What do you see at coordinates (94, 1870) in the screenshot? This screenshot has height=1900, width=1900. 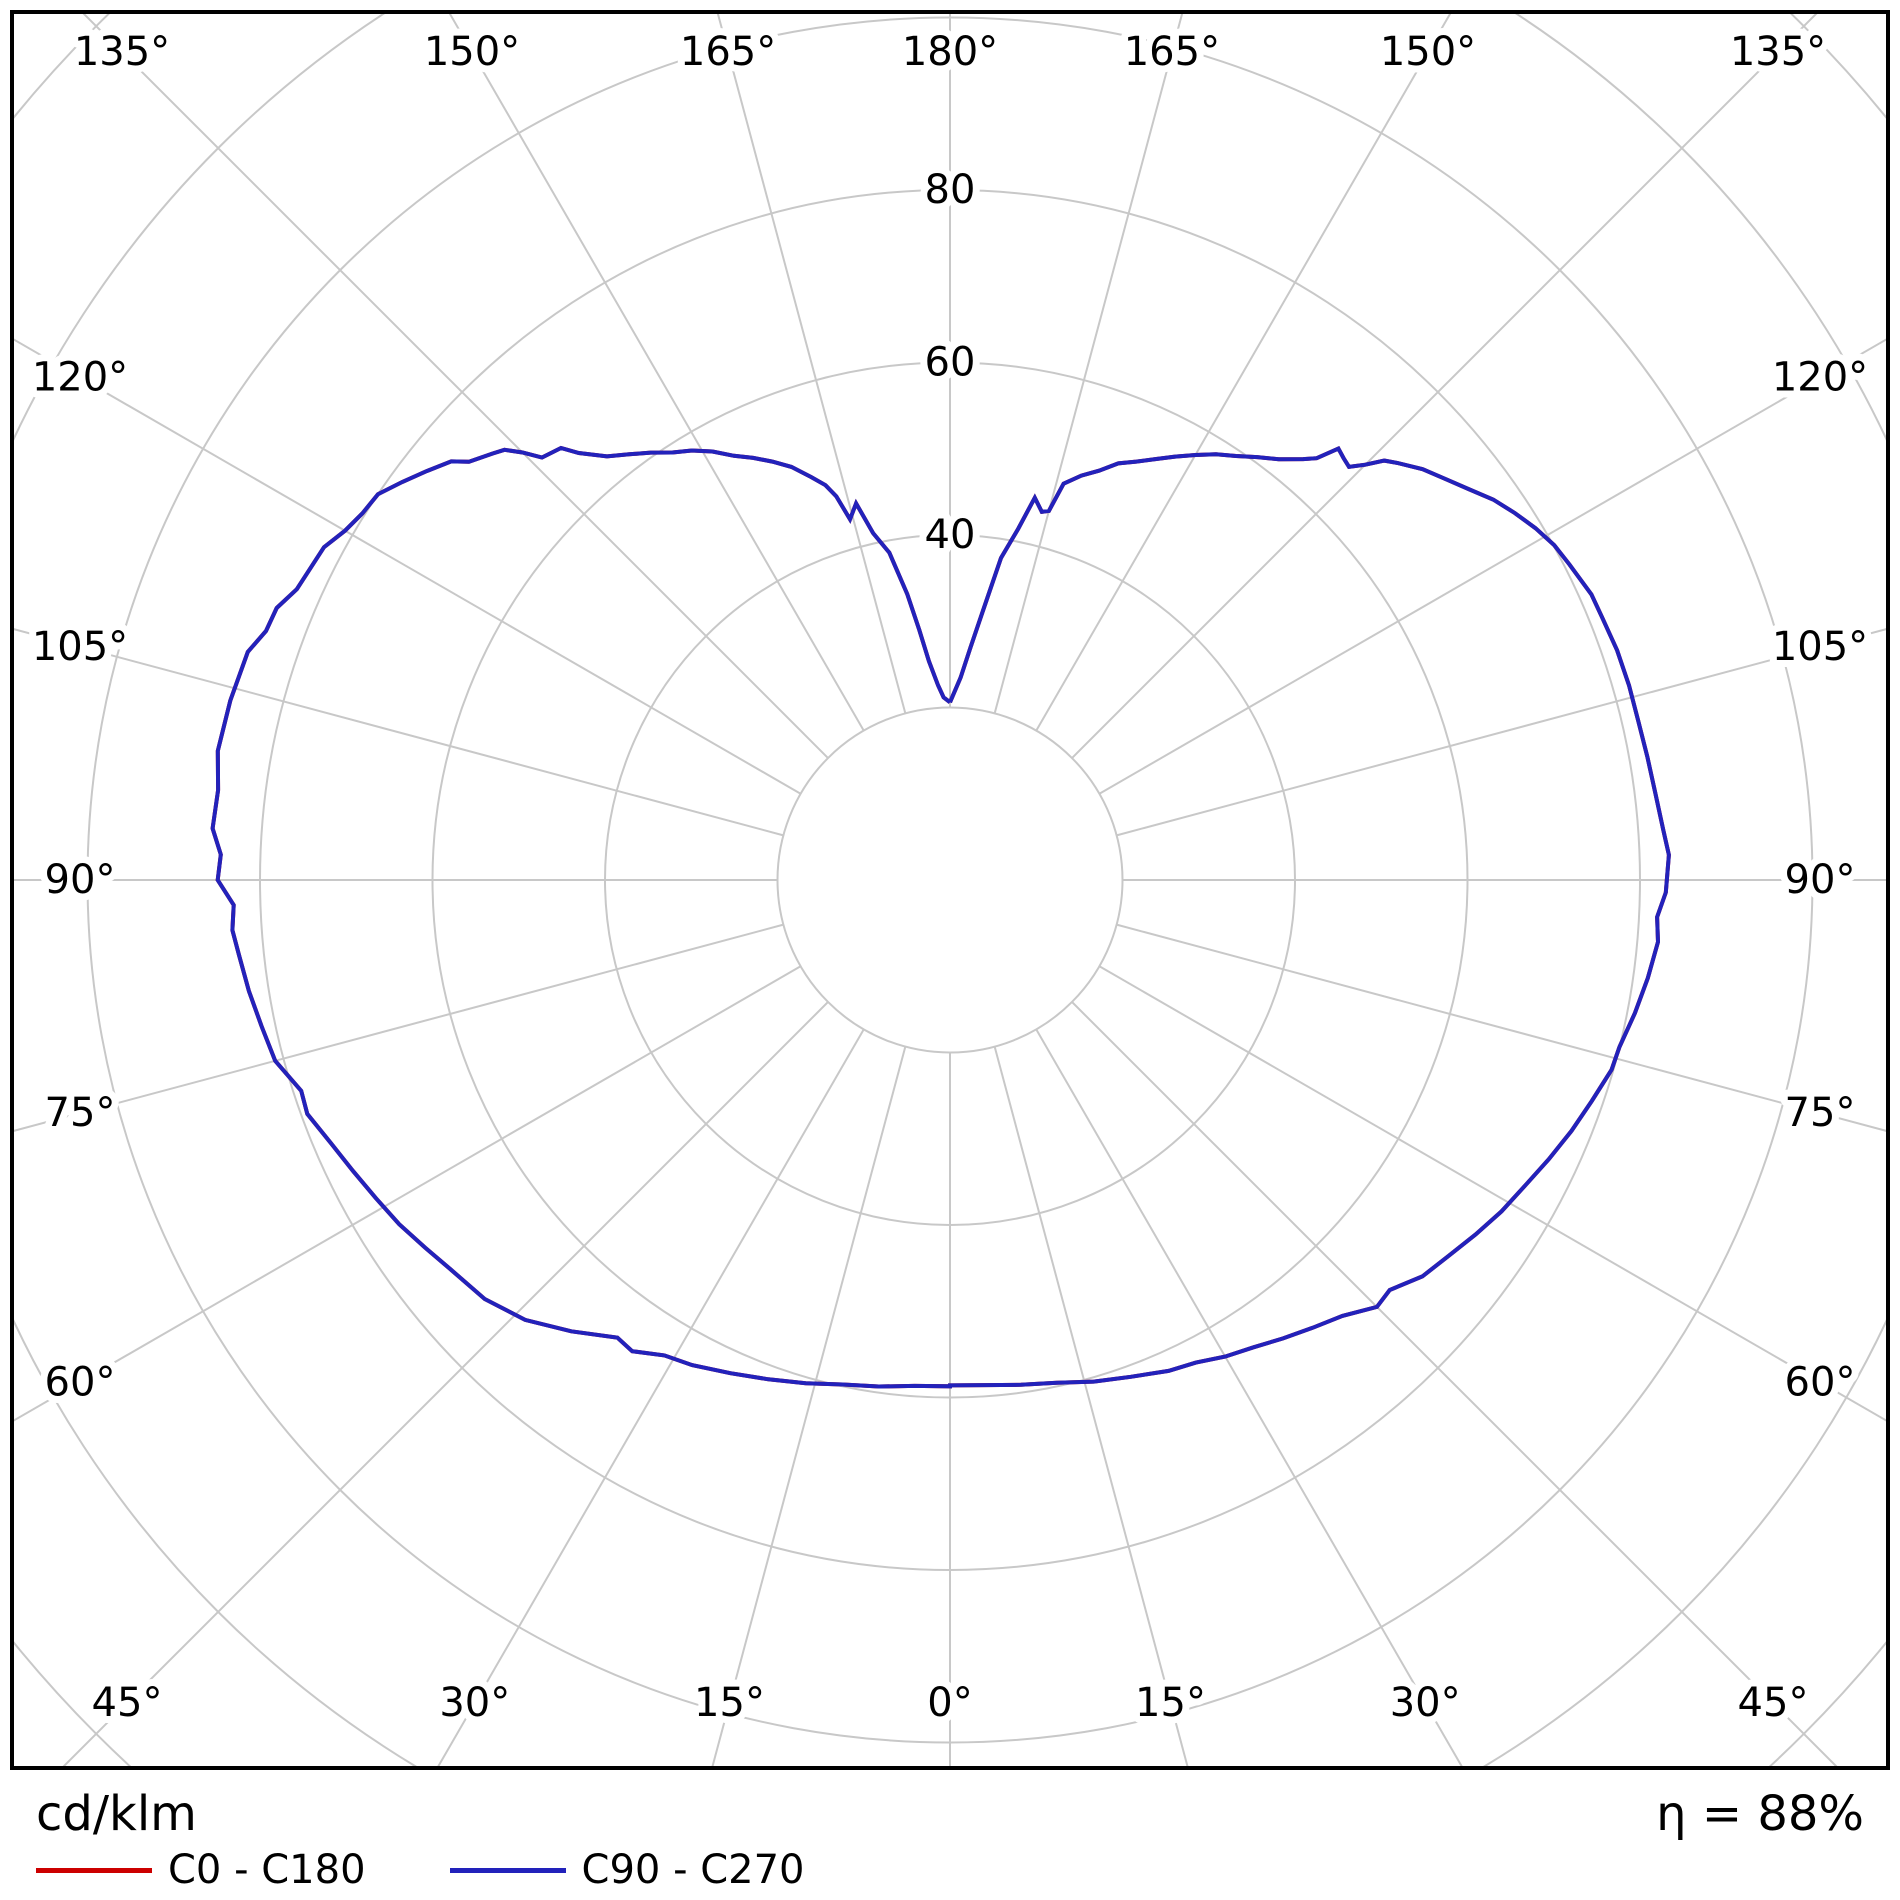 I see `c0-c180-line-icon` at bounding box center [94, 1870].